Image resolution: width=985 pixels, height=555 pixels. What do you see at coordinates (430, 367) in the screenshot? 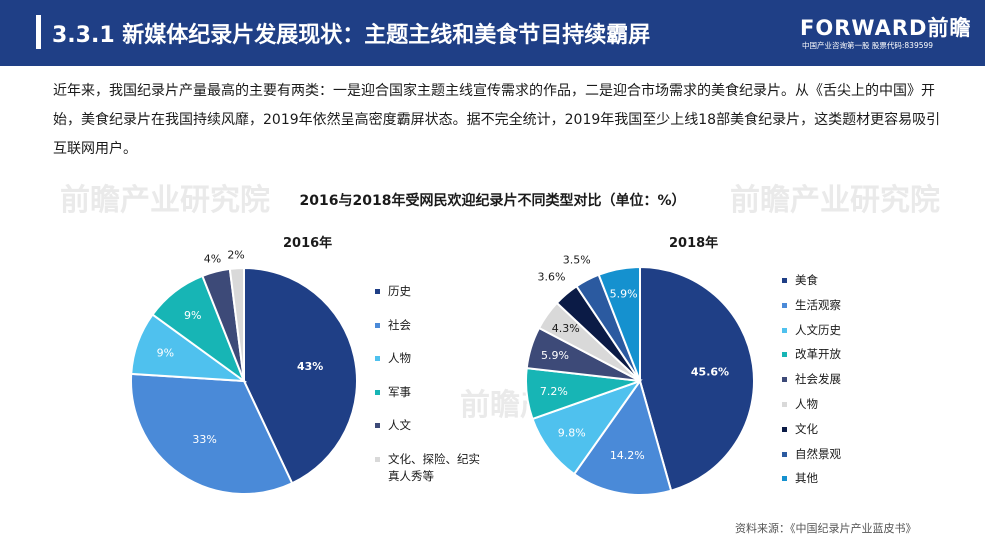
I see `legend-item-2016-2: 人物` at bounding box center [430, 367].